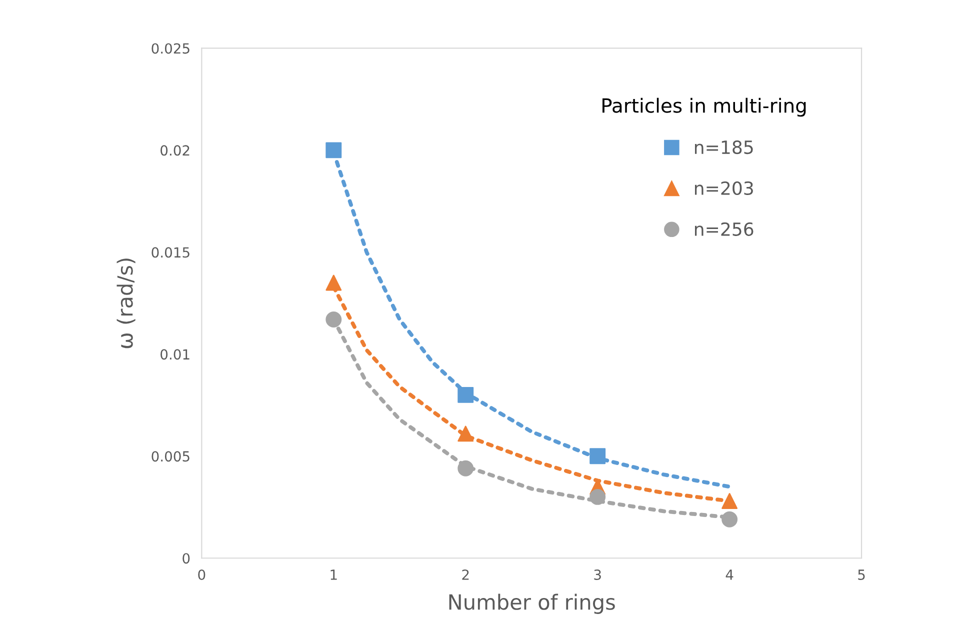 The height and width of the screenshot is (643, 979). What do you see at coordinates (175, 150) in the screenshot?
I see `y-tick-label: 0.02` at bounding box center [175, 150].